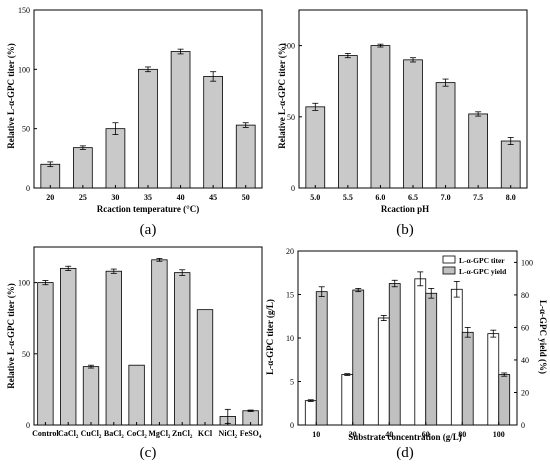 The width and height of the screenshot is (550, 466). Describe the element at coordinates (293, 188) in the screenshot. I see `y-tick-label-b-0: 0` at that location.